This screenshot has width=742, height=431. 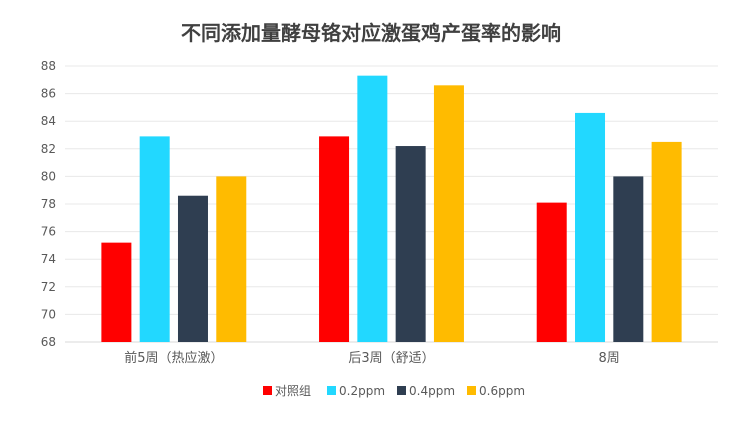 I want to click on y-tick-label: 72, so click(x=48, y=287).